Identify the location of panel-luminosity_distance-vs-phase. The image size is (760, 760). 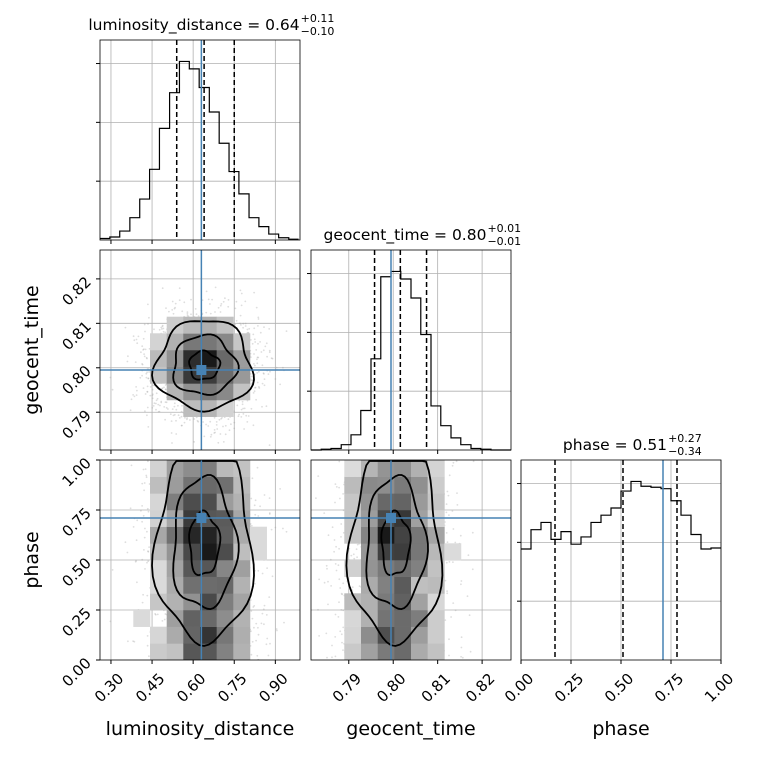
(198, 561).